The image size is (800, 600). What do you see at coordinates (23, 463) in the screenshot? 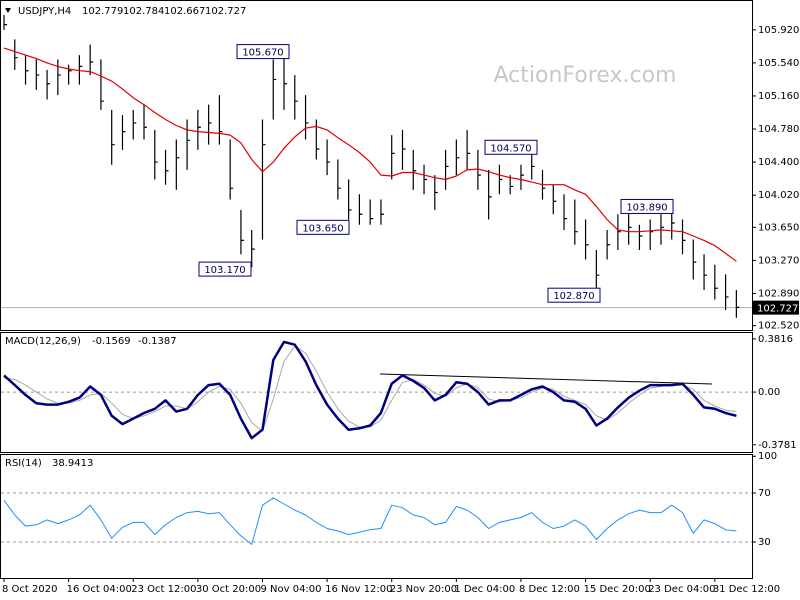
I see `rsi-title: RSI(14)` at bounding box center [23, 463].